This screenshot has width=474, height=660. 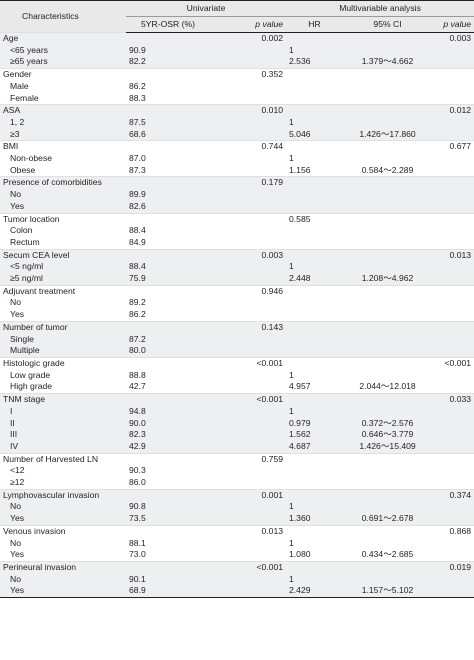 I want to click on subgroup-label: II, so click(x=63, y=423).